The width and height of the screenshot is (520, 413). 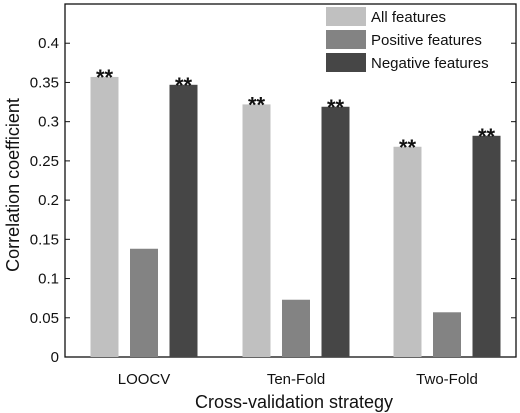 What do you see at coordinates (13, 185) in the screenshot?
I see `y-axis-title: Correlation coefficient` at bounding box center [13, 185].